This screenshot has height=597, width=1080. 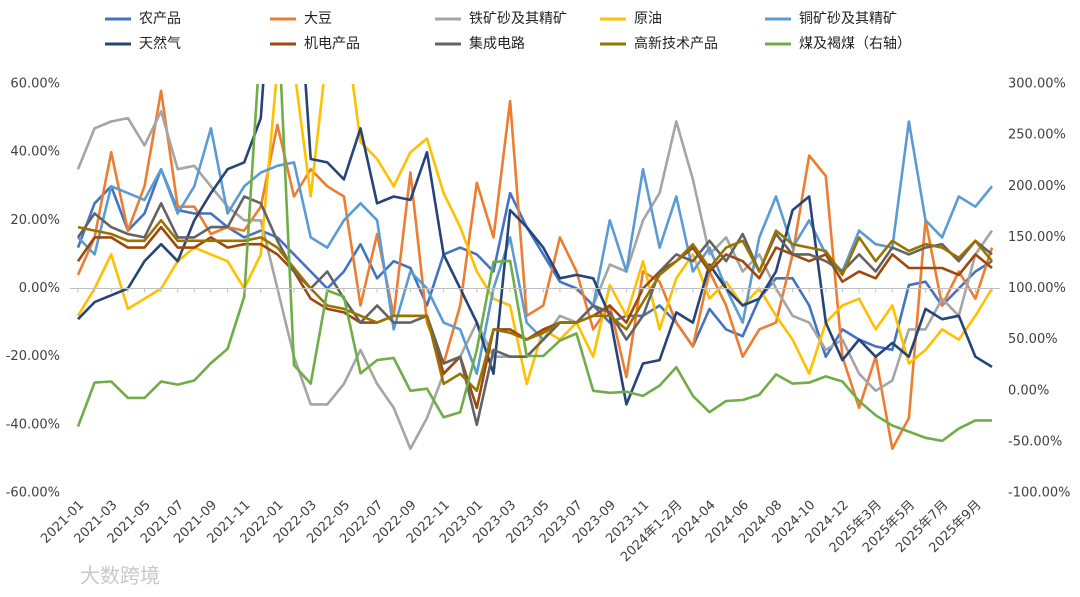 What do you see at coordinates (676, 43) in the screenshot?
I see `legend-label: 高新技术产品` at bounding box center [676, 43].